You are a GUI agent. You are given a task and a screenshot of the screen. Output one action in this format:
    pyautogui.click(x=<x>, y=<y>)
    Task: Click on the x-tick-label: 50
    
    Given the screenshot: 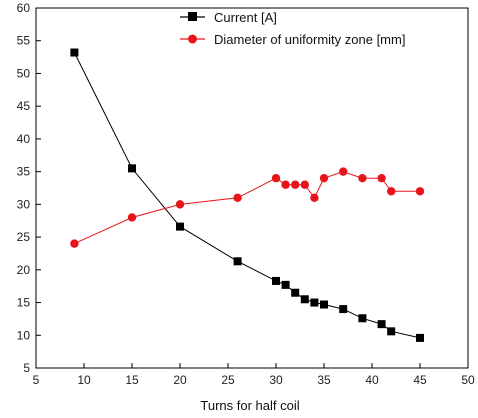 What is the action you would take?
    pyautogui.click(x=468, y=380)
    